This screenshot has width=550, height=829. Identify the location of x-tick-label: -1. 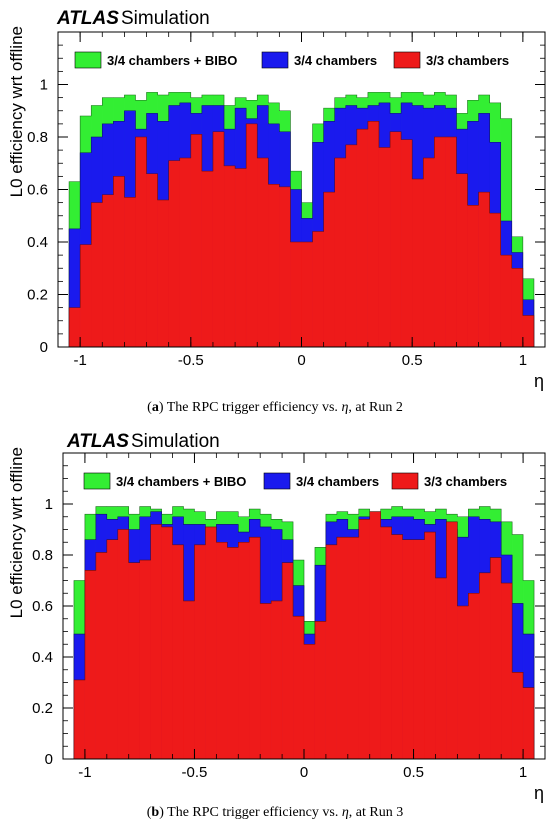
(84, 772).